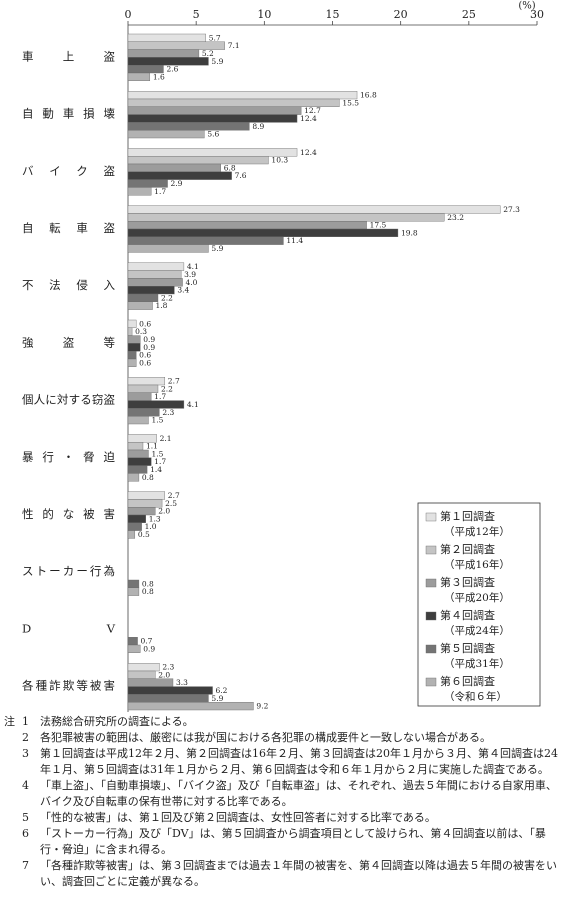 The height and width of the screenshot is (905, 570). Describe the element at coordinates (9, 721) in the screenshot. I see `notes-label: 注` at that location.